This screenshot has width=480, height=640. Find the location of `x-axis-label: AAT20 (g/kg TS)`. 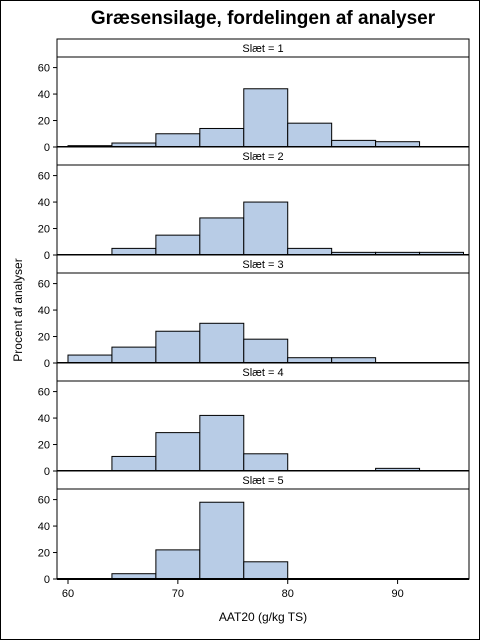

x-axis-label: AAT20 (g/kg TS) is located at coordinates (263, 617).